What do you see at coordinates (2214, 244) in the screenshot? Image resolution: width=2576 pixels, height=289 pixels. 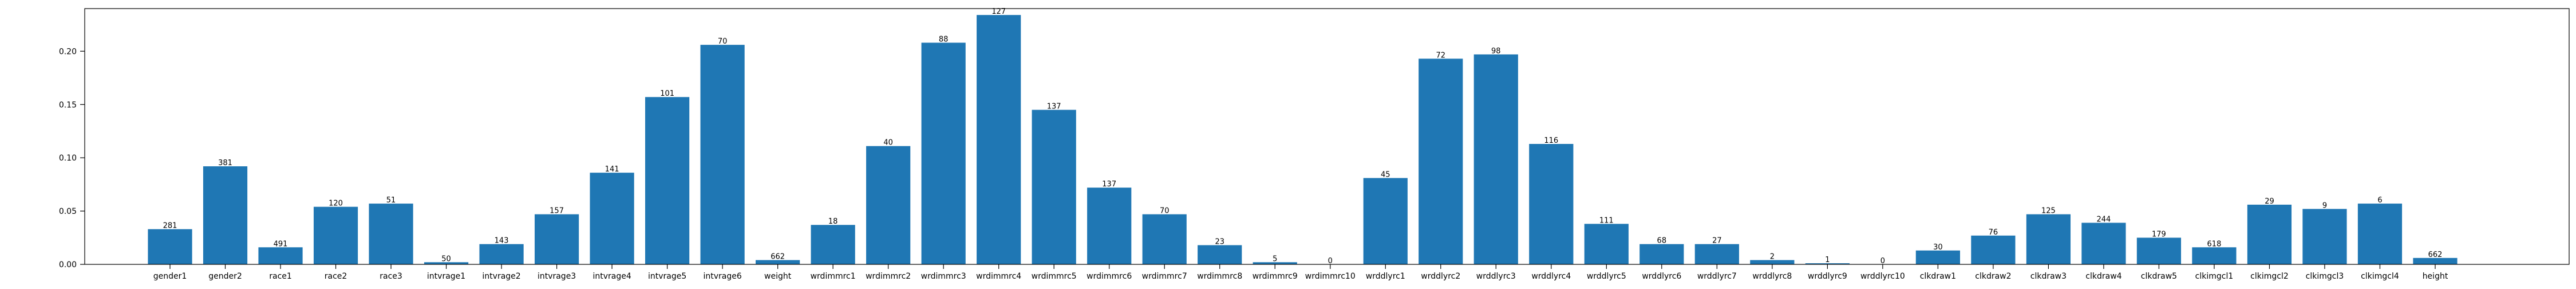 I see `bar-value-label: 618` at bounding box center [2214, 244].